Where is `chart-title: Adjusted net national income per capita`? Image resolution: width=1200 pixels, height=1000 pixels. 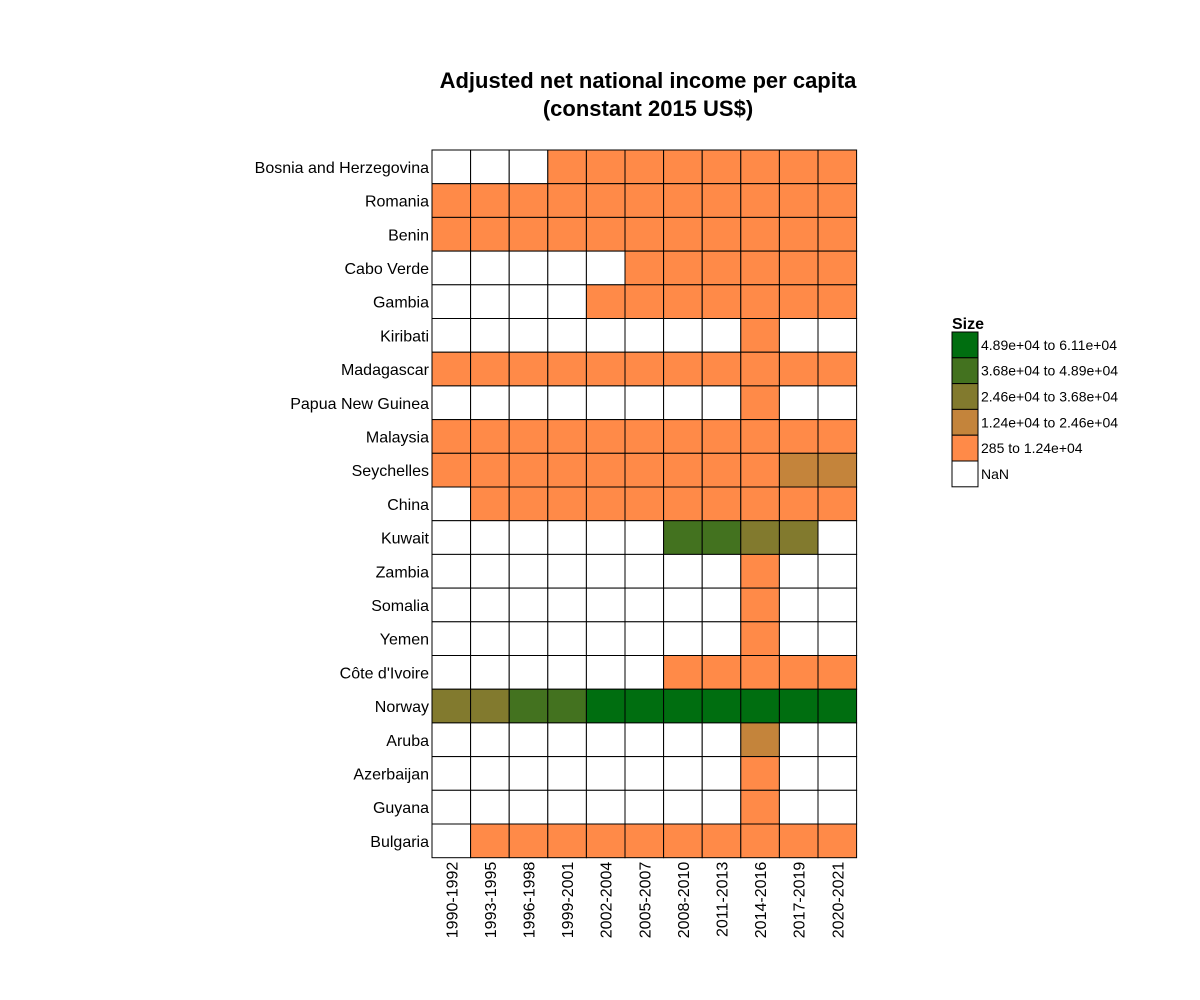 chart-title: Adjusted net national income per capita is located at coordinates (648, 80).